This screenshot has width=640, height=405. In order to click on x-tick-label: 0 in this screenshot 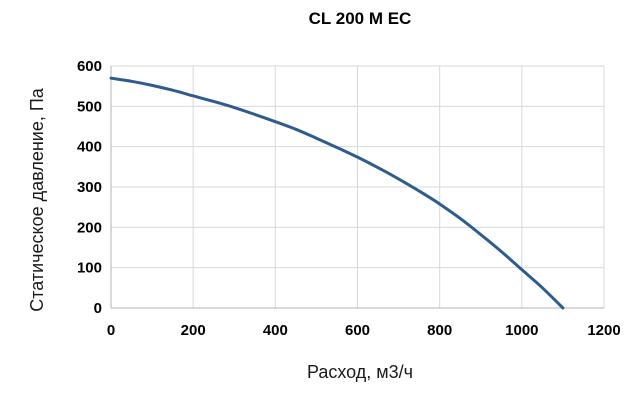, I will do `click(111, 330)`.